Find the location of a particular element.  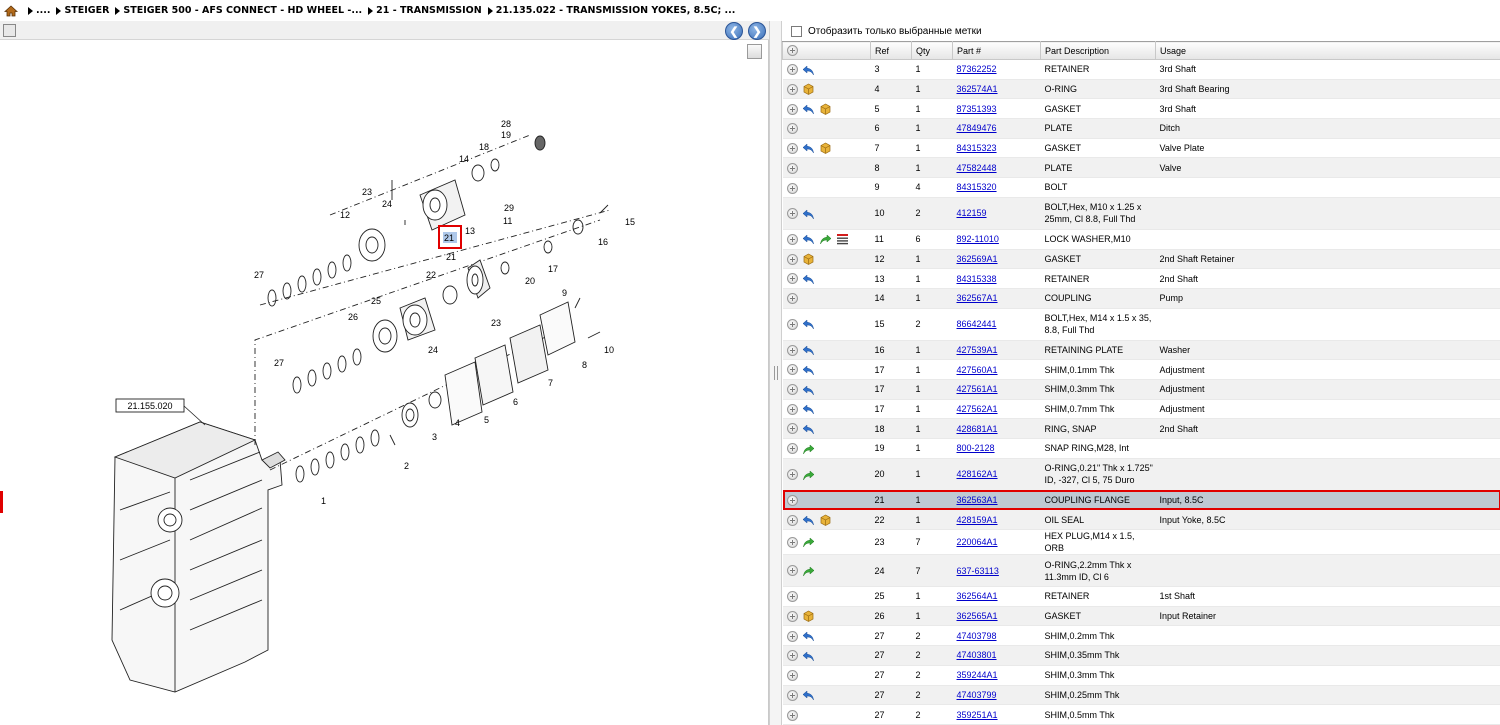

table-row: 27 2 47403799 SHIM,0.25mm Thk is located at coordinates (1141, 695).